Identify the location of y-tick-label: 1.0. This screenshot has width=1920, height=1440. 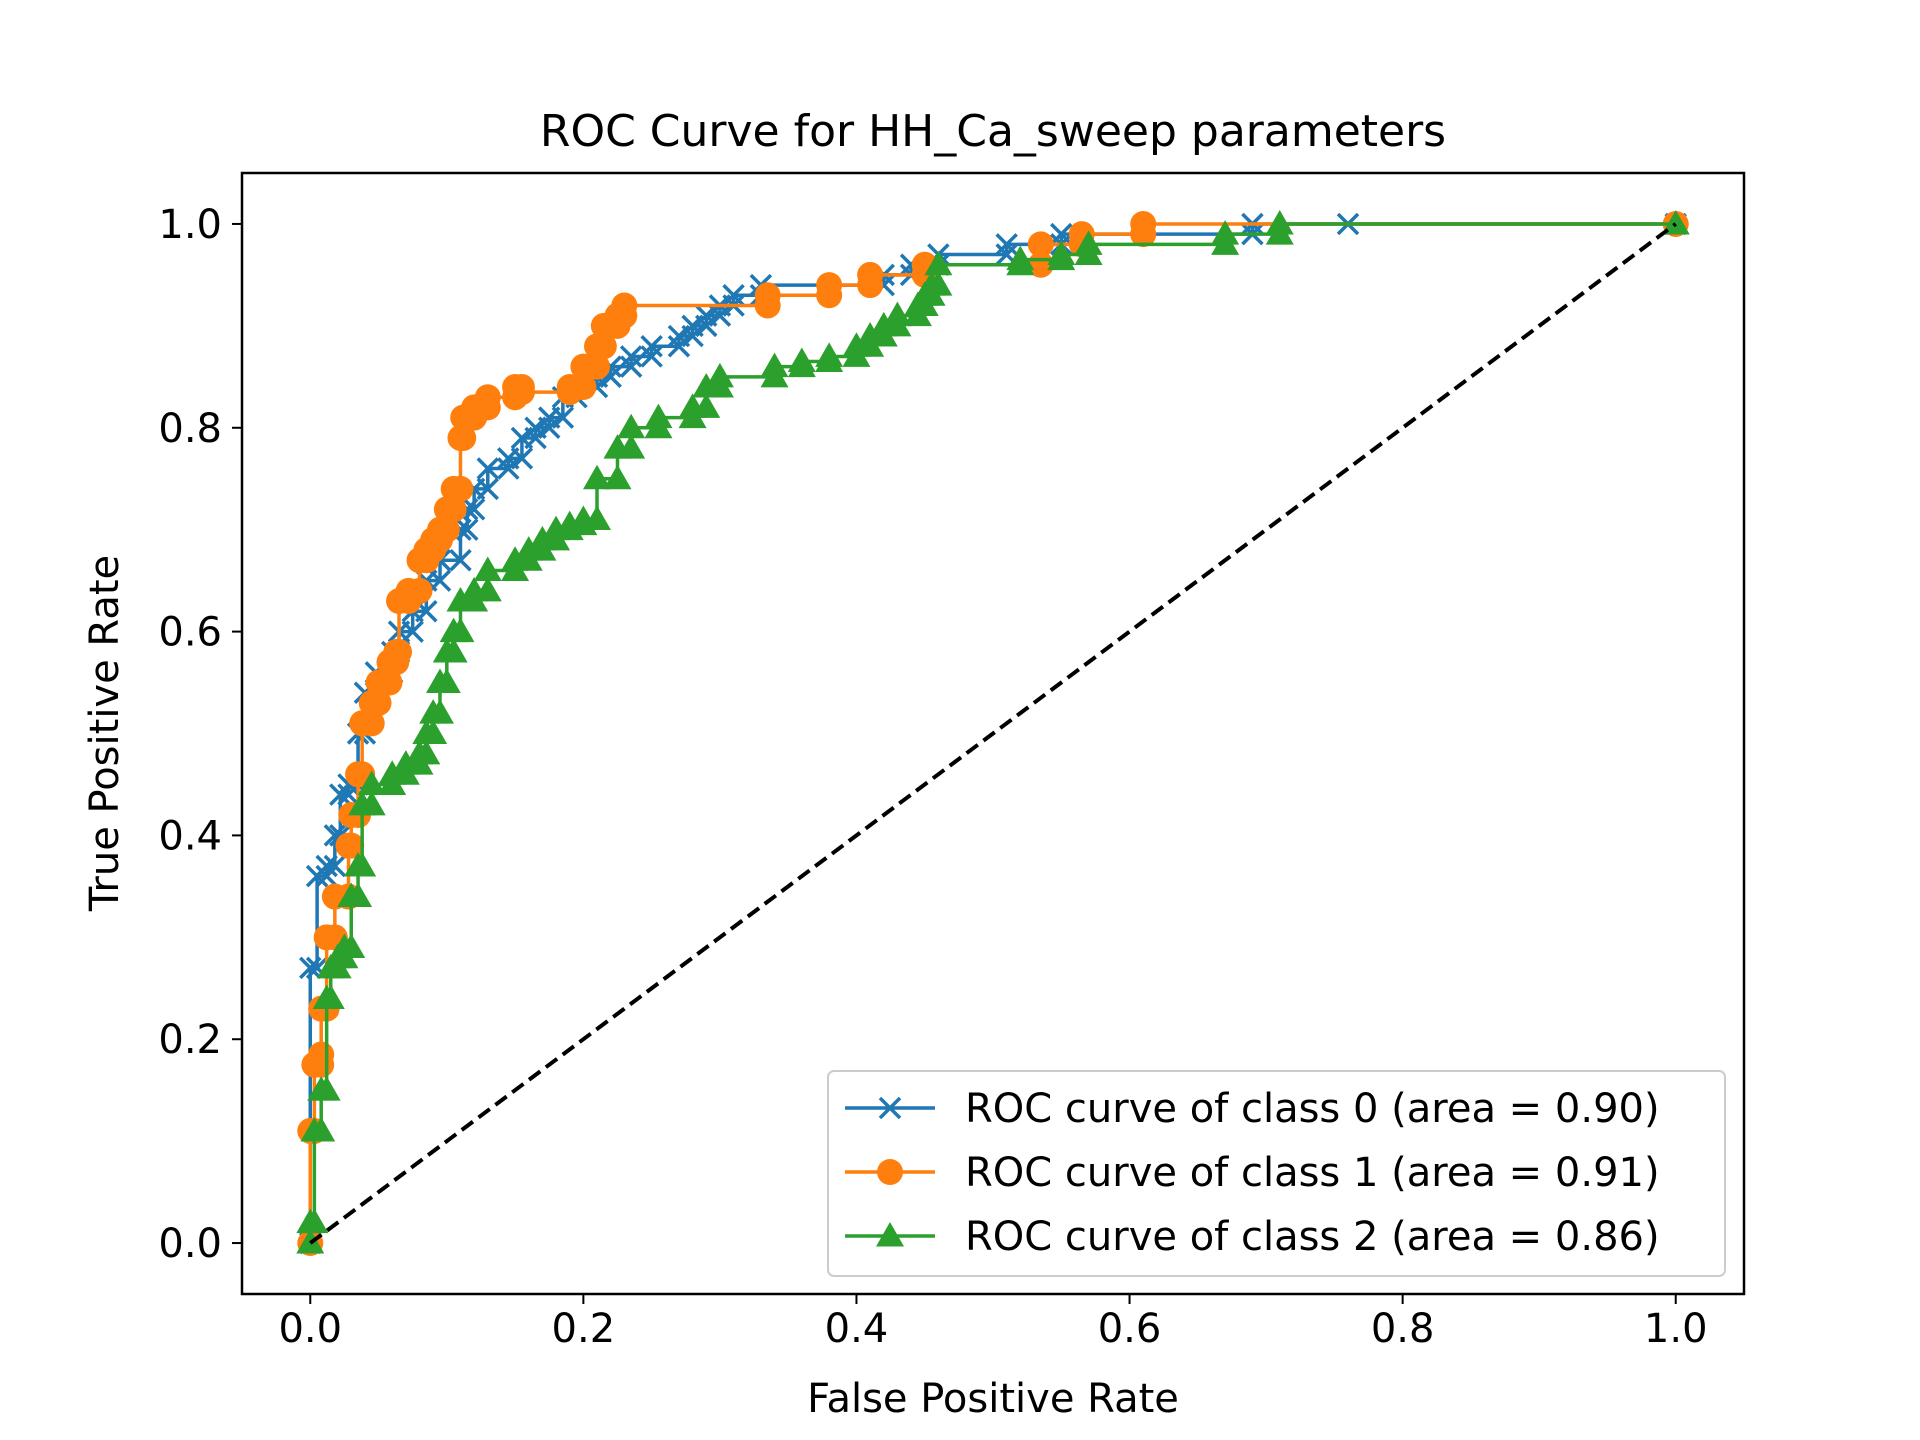
(190, 225).